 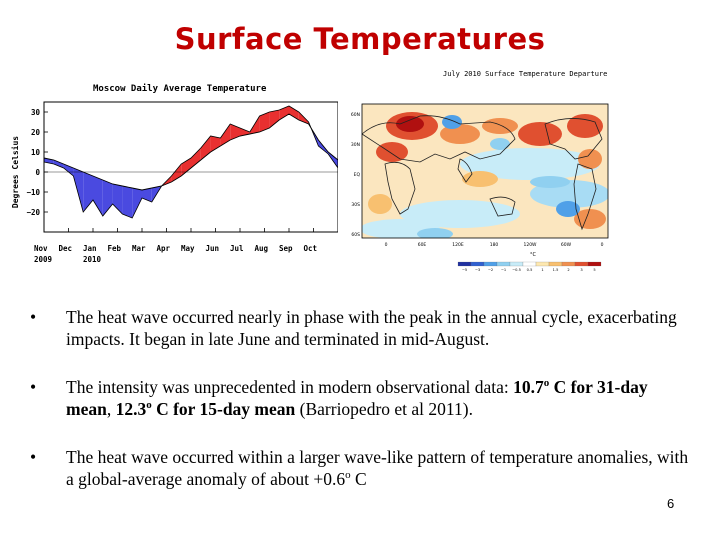 What do you see at coordinates (458, 245) in the screenshot?
I see `map-lon-label: 120E` at bounding box center [458, 245].